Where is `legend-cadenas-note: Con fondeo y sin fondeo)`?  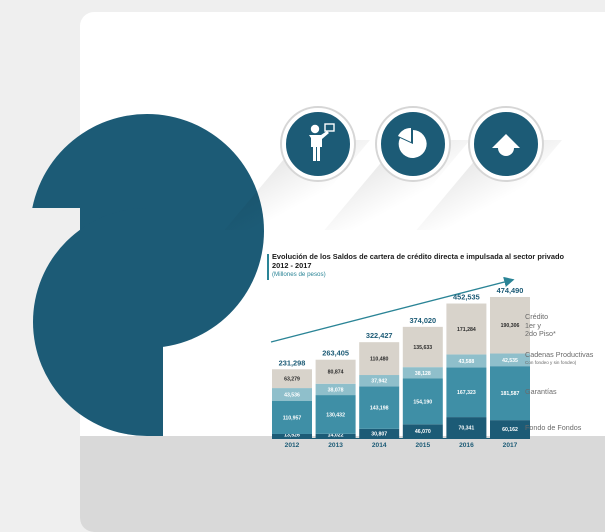
legend-cadenas-note: Con fondeo y sin fondeo) is located at coordinates (551, 362).